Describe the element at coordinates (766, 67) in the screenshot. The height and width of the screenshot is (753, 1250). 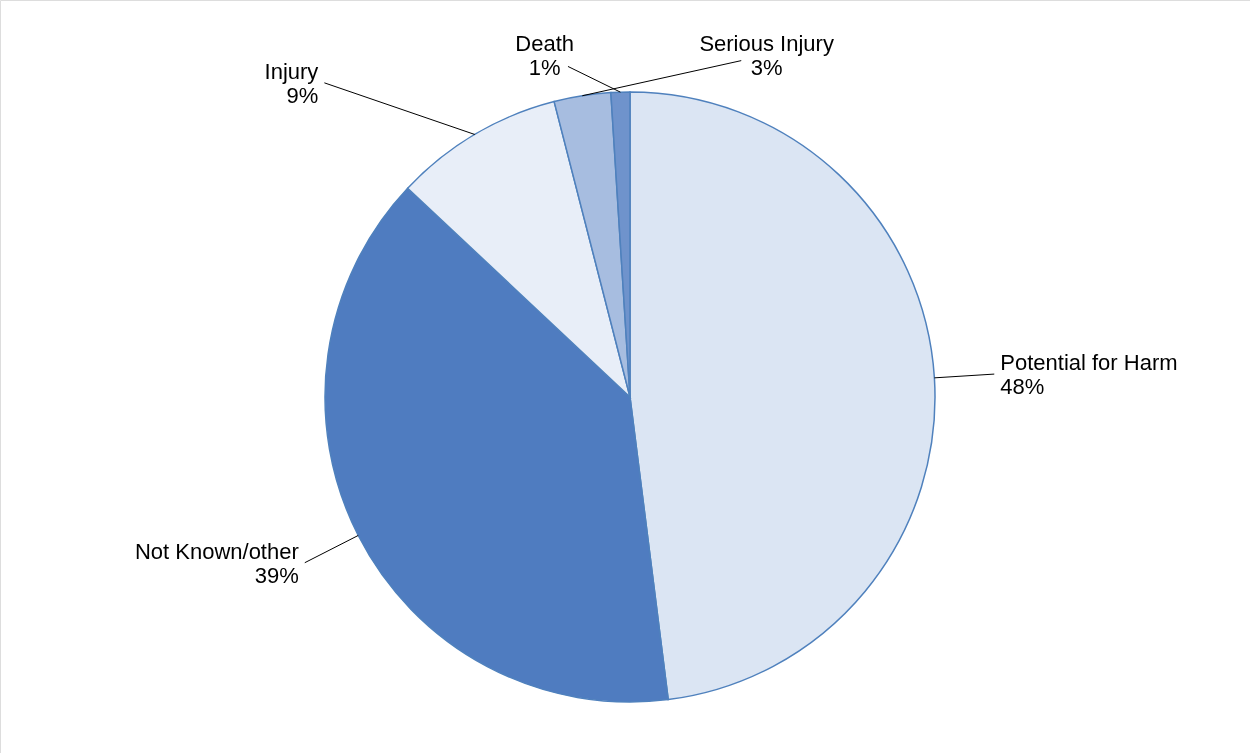
I see `data-label: 3%` at that location.